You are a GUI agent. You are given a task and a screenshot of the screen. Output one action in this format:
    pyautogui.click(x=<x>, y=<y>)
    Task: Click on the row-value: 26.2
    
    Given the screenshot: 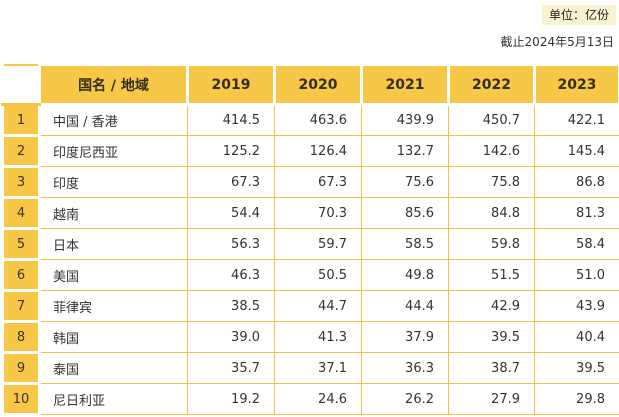 What is the action you would take?
    pyautogui.click(x=405, y=399)
    